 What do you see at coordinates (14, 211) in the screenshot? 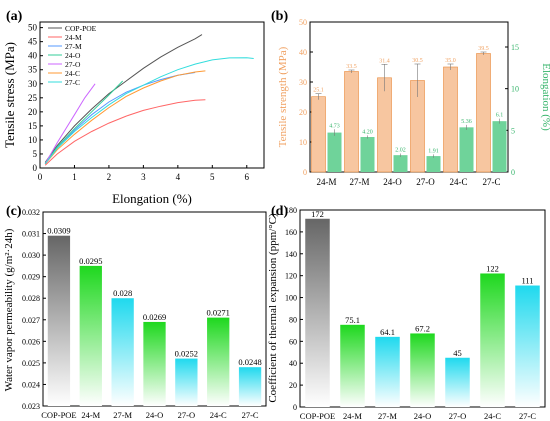
I see `panel-c-letter: (c)` at bounding box center [14, 211].